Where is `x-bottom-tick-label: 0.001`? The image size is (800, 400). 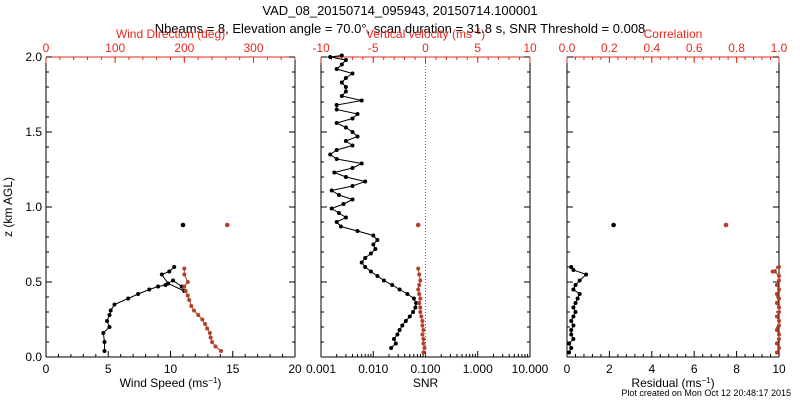
x-bottom-tick-label: 0.001 is located at coordinates (321, 369).